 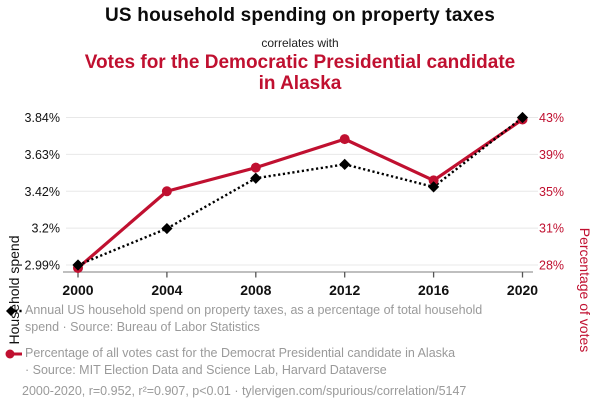 What do you see at coordinates (42, 155) in the screenshot?
I see `left-axis-tick-label: 3.63%` at bounding box center [42, 155].